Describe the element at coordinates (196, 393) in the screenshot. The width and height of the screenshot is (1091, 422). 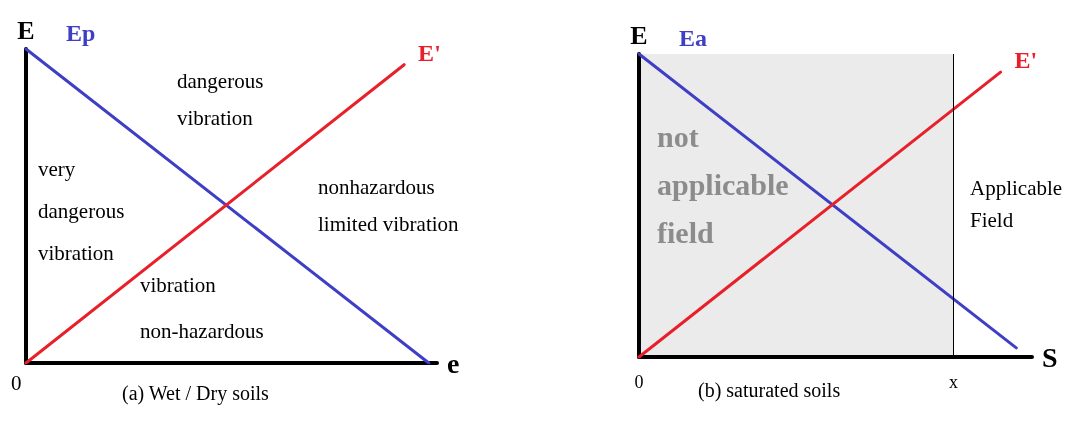
I see `text: (a) Wet / Dry soils` at that location.